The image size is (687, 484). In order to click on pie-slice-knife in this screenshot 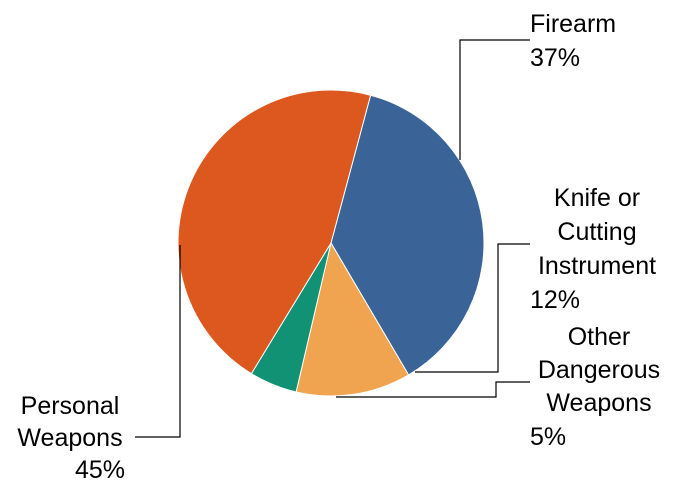, I will do `click(352, 319)`.